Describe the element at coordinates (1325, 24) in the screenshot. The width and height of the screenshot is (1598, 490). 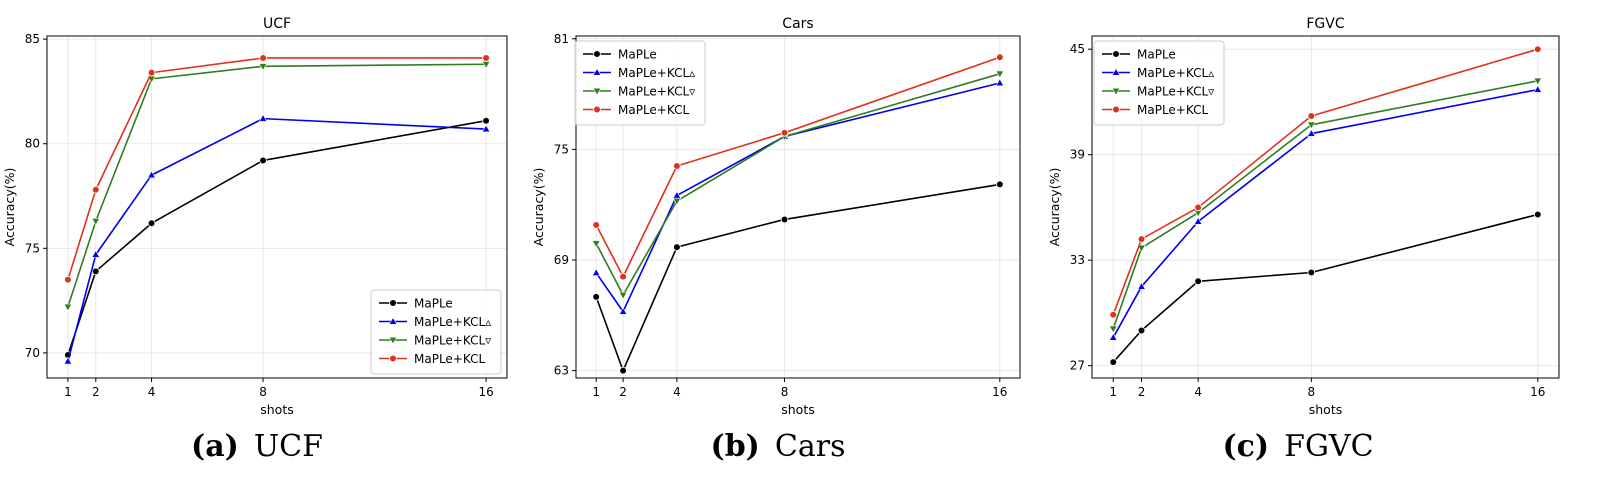
I see `chart-title: FGVC` at that location.